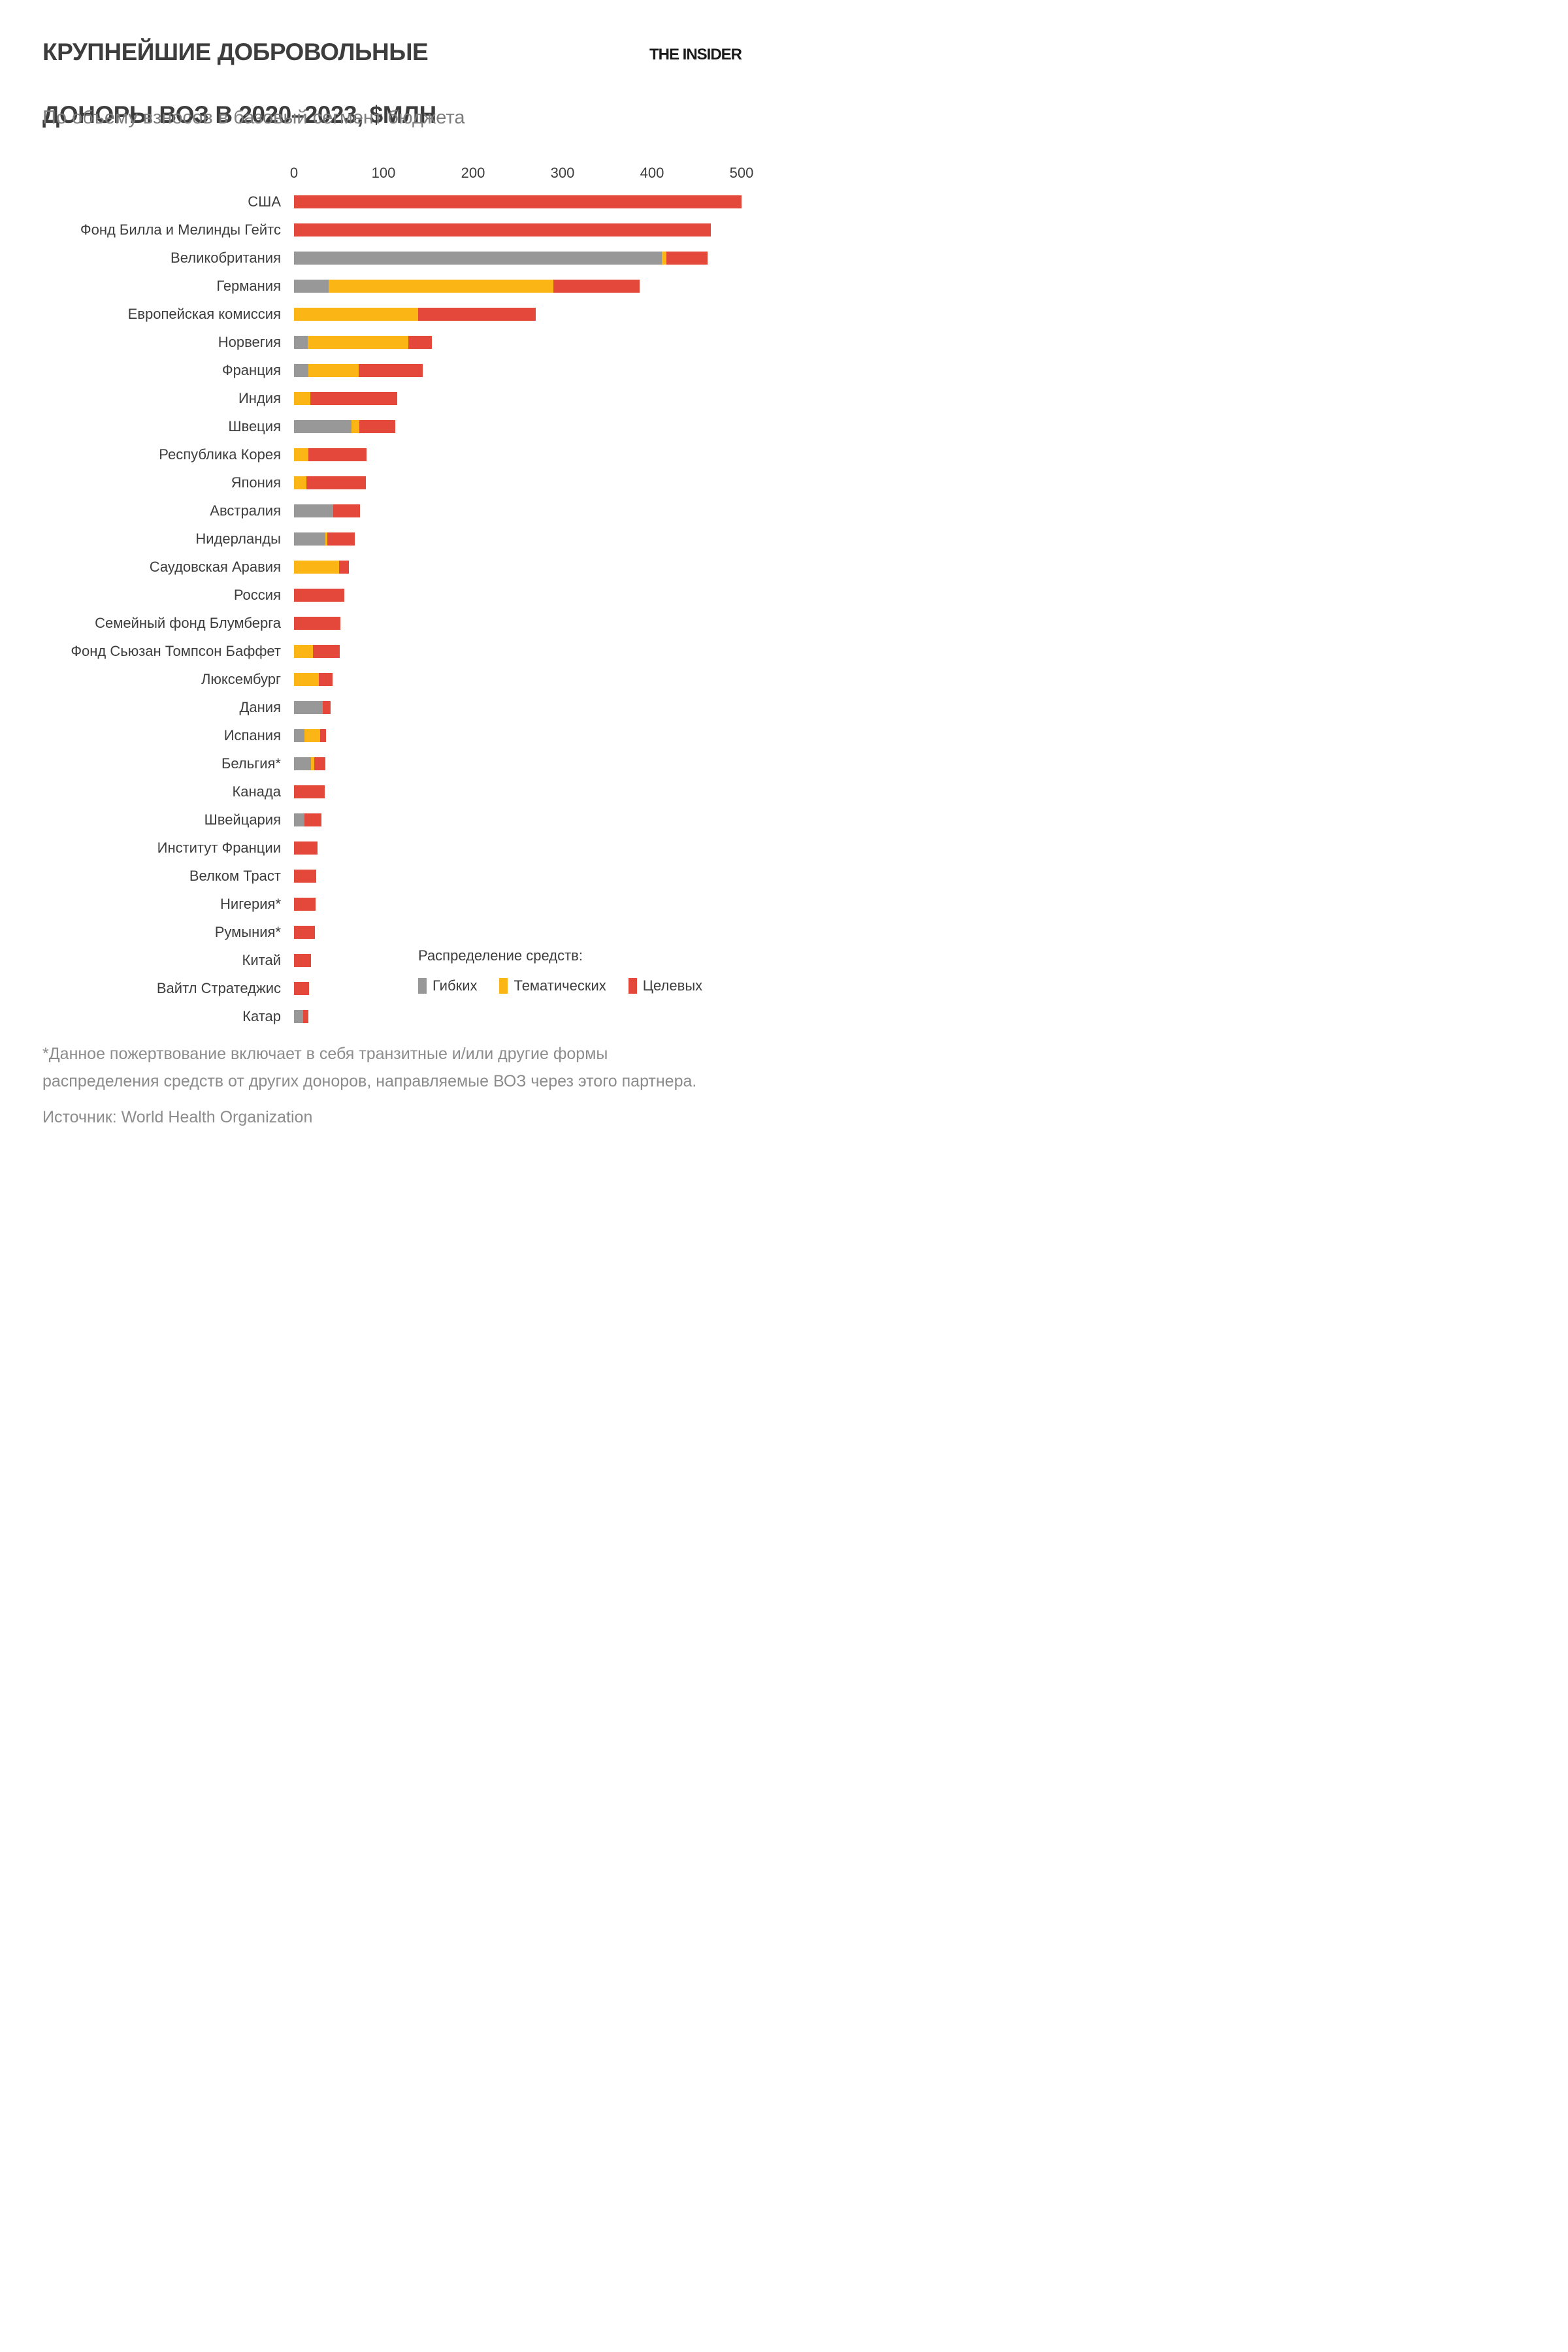 This screenshot has width=1568, height=2352. Describe the element at coordinates (392, 539) in the screenshot. I see `chart-row: Нидерланды` at that location.